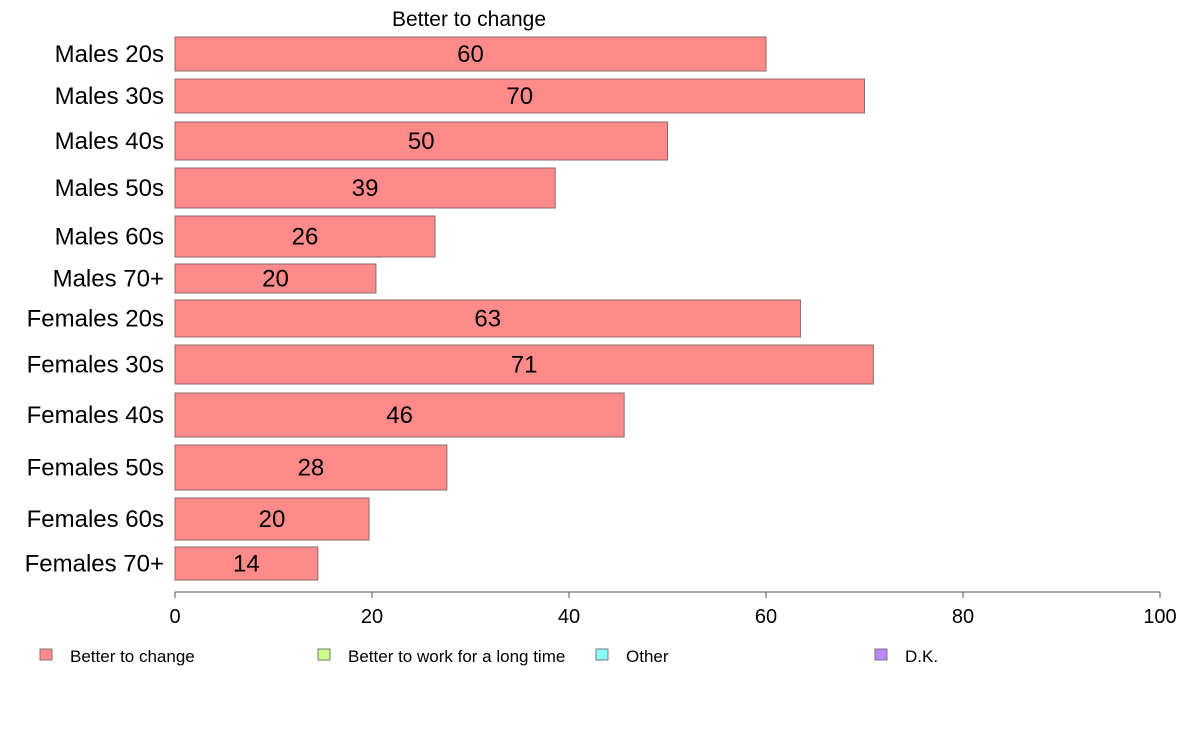 The image size is (1188, 736). Describe the element at coordinates (95, 365) in the screenshot. I see `category-label: Females 30s` at that location.